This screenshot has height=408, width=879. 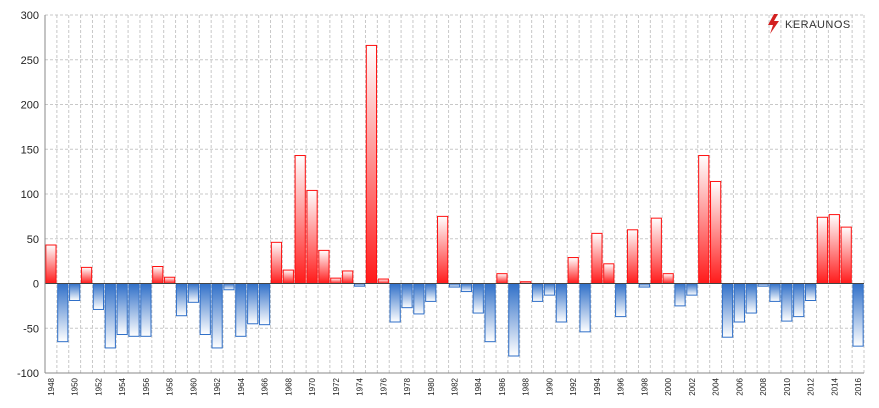 I want to click on bar-1956, so click(x=146, y=310).